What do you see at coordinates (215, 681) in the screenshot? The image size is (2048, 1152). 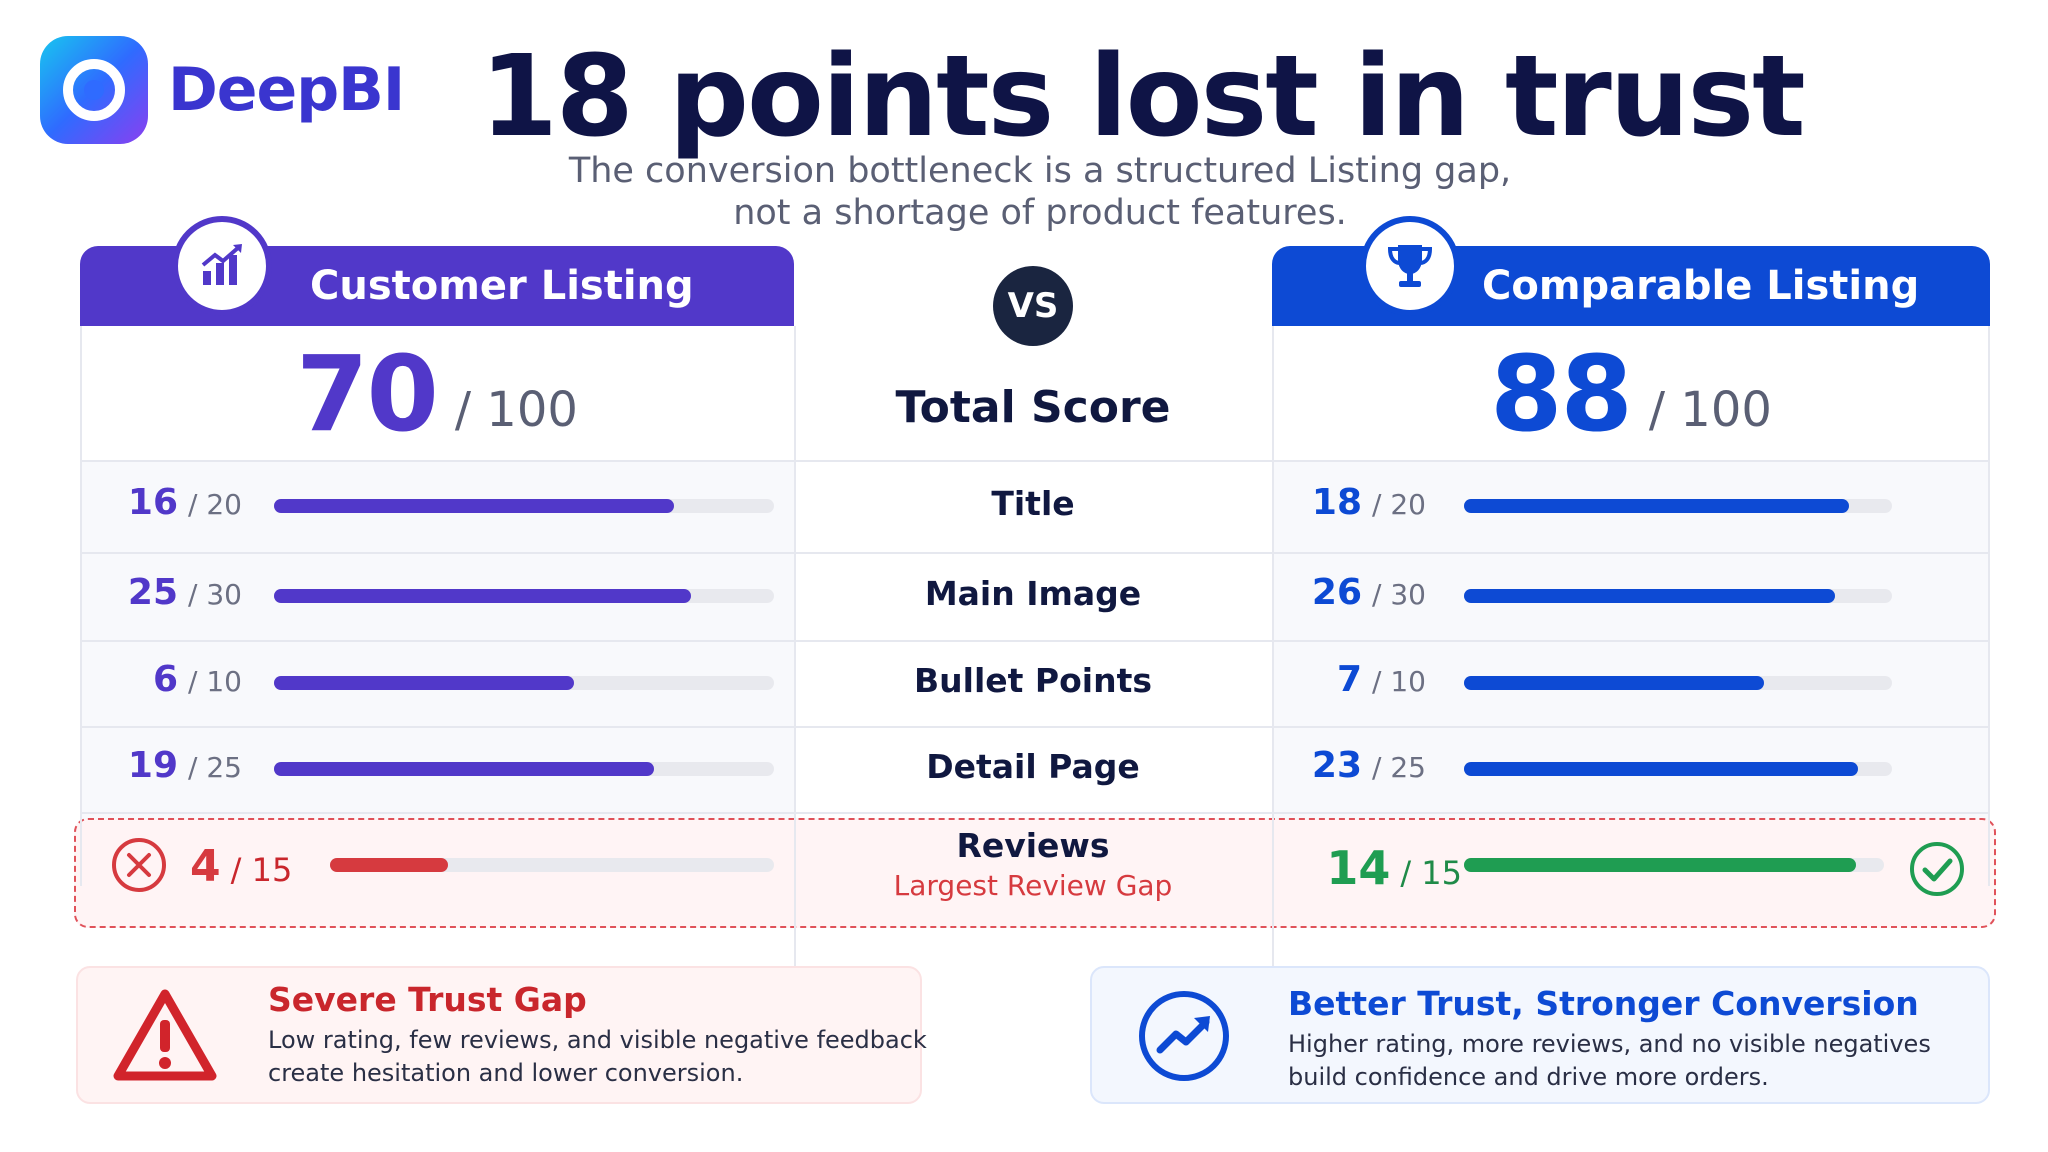 I see `customer-score-max: / 10` at bounding box center [215, 681].